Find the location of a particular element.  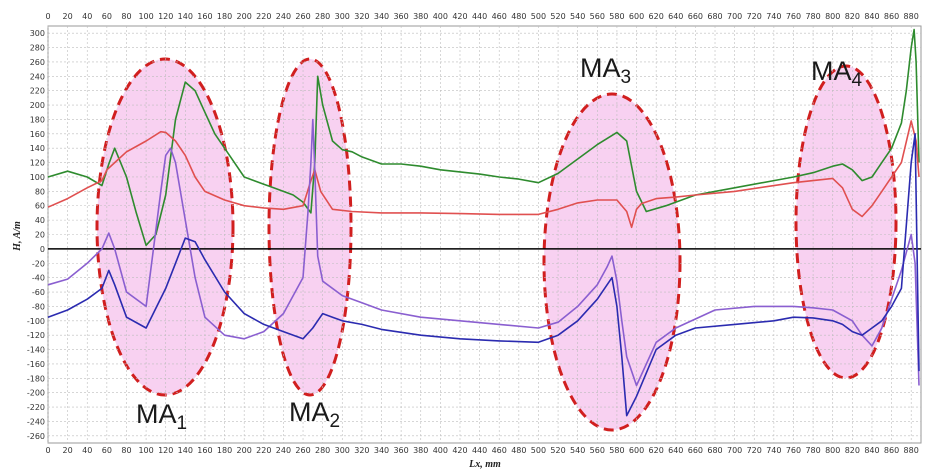

y-tick-label: 80 is located at coordinates (40, 191).